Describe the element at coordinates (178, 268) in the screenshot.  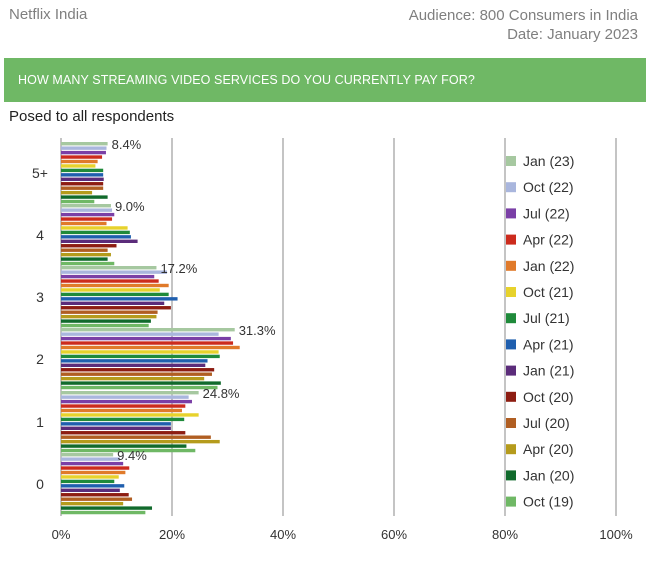
I see `data-label: 17.2%` at that location.